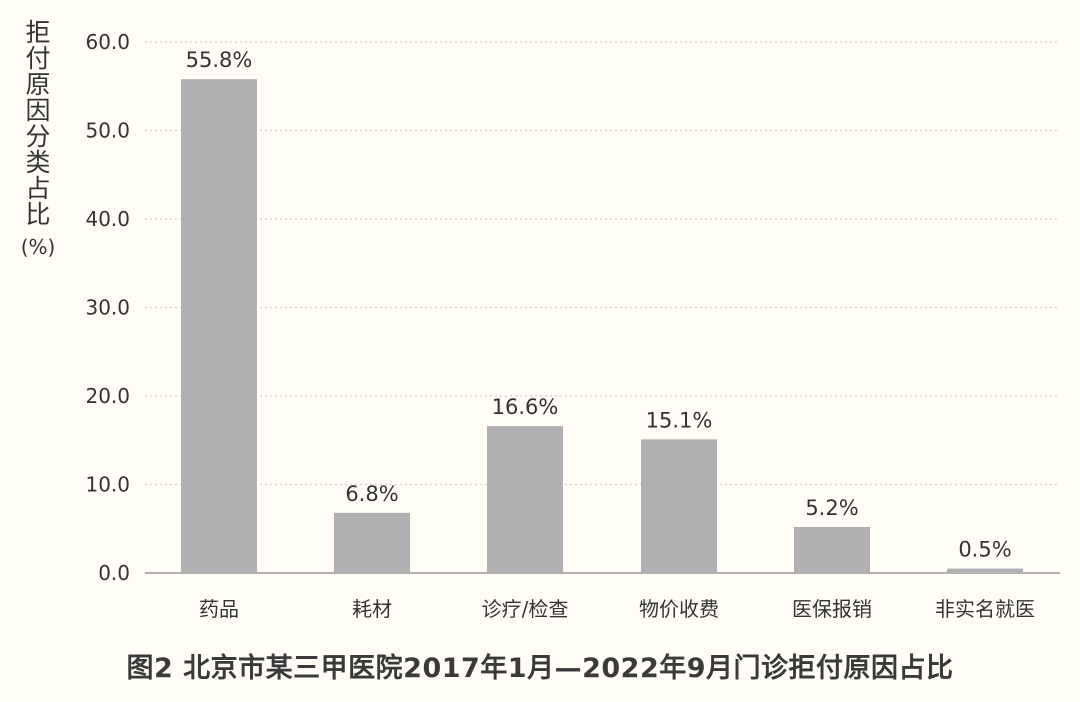 This screenshot has height=702, width=1080. What do you see at coordinates (540, 668) in the screenshot?
I see `figure-caption: 图2 北京市某三甲医院2017年1月—2022年9月门诊拒付原因占比` at bounding box center [540, 668].